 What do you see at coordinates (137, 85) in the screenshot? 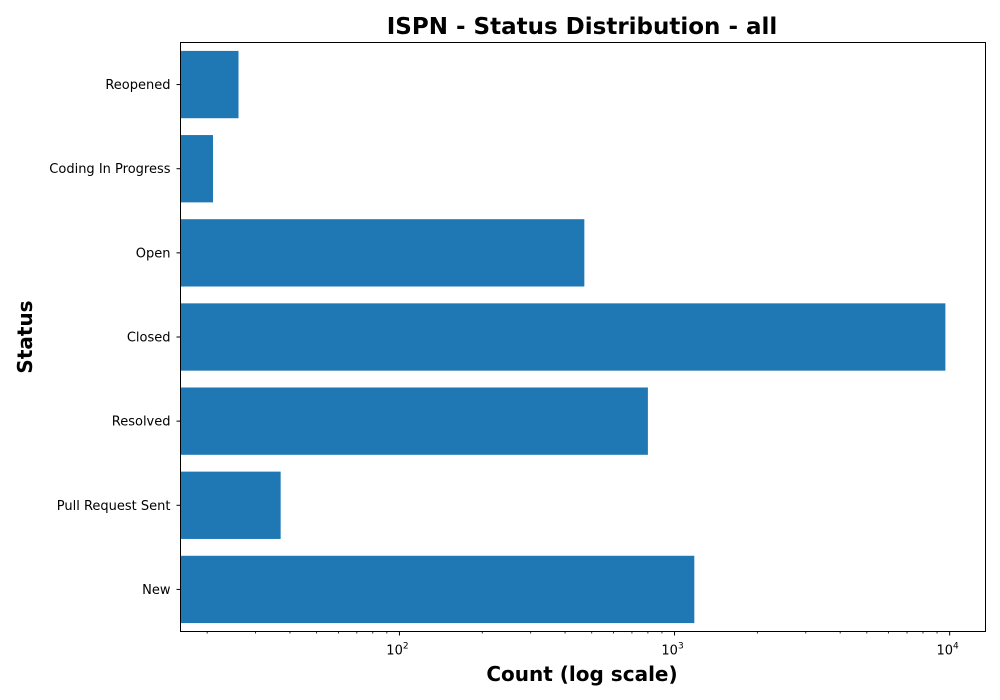
I see `y-tick-label: Reopened` at bounding box center [137, 85].